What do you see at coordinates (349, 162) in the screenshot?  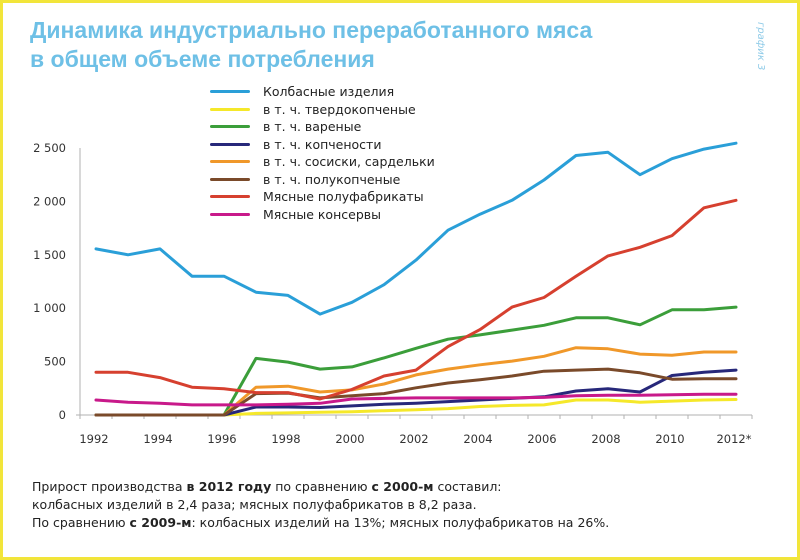 I see `legend-label: в т. ч. сосиски, сардельки` at bounding box center [349, 162].